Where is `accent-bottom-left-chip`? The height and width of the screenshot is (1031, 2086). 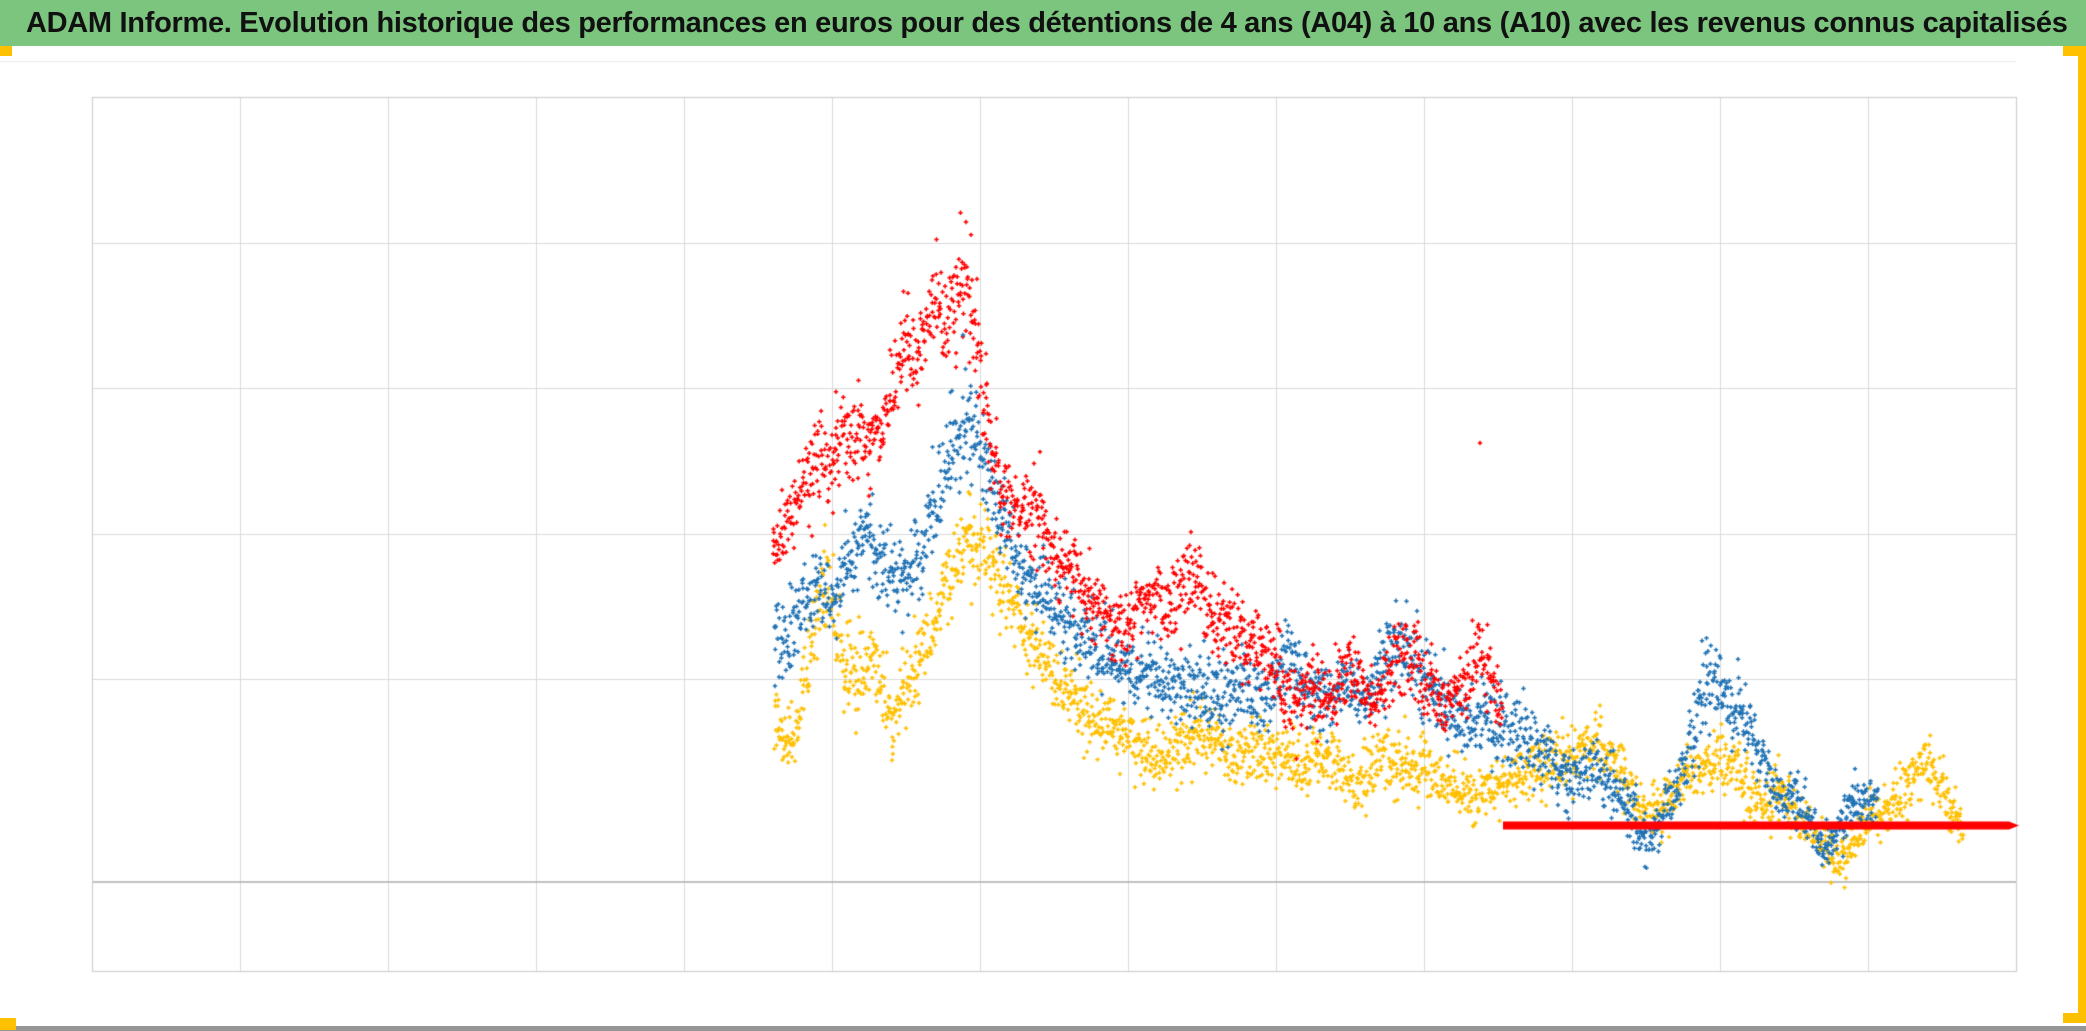 accent-bottom-left-chip is located at coordinates (8, 1024).